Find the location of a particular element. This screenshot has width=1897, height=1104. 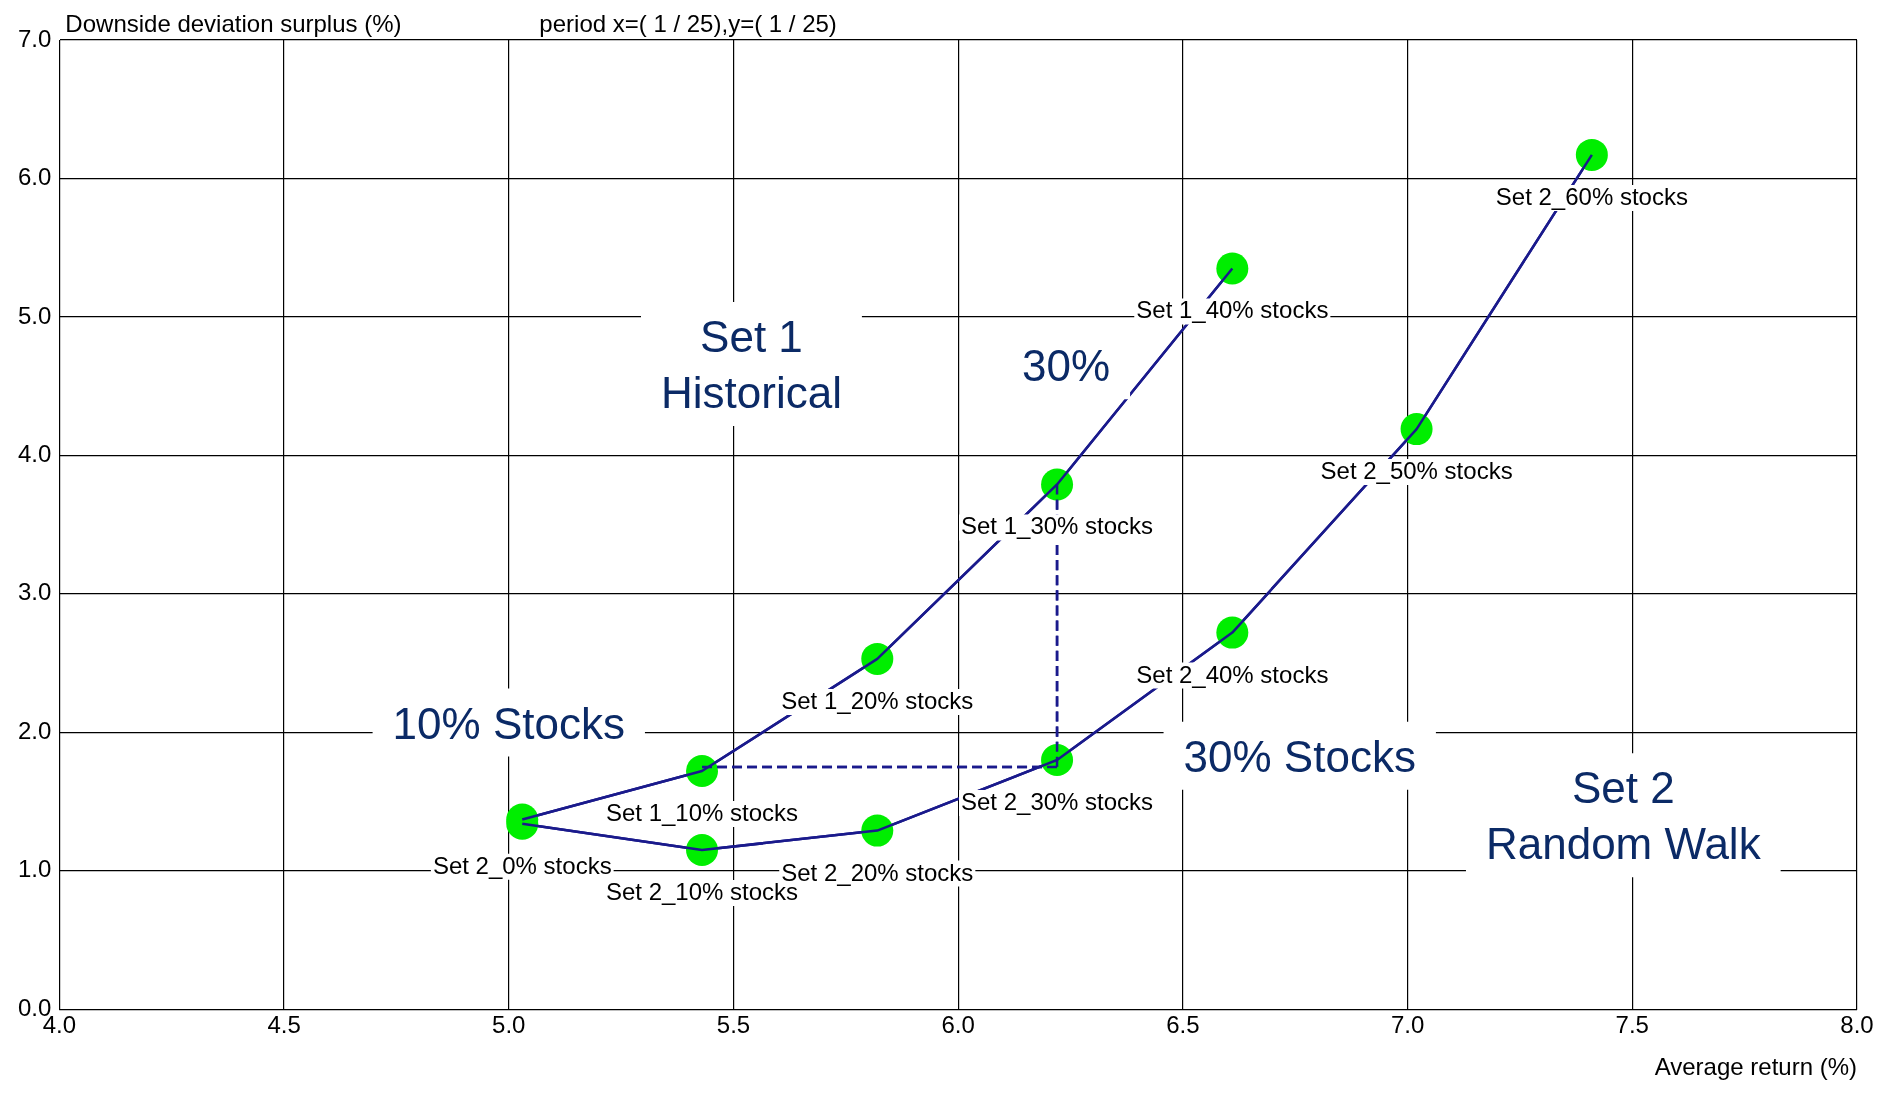

annotation: Set 2_60% stocks is located at coordinates (1591, 196).